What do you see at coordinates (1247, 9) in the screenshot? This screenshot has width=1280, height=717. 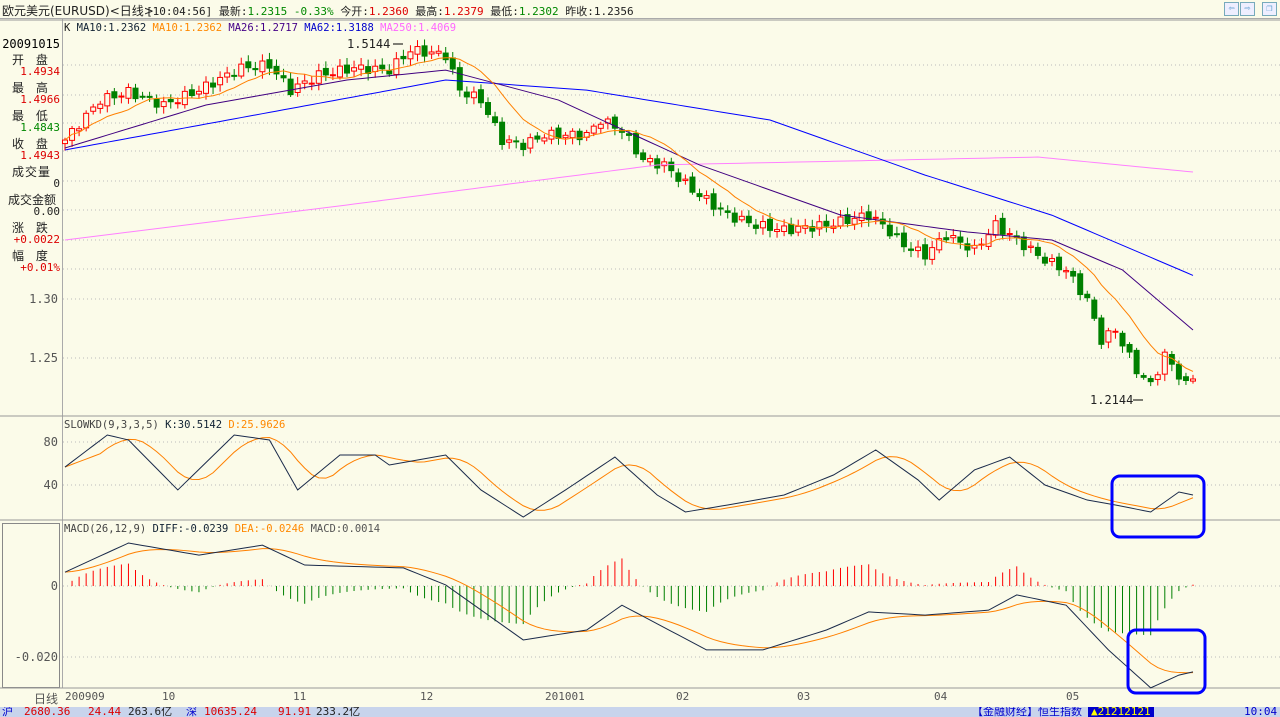 I see `next-arrow-icon: ⇨` at bounding box center [1247, 9].